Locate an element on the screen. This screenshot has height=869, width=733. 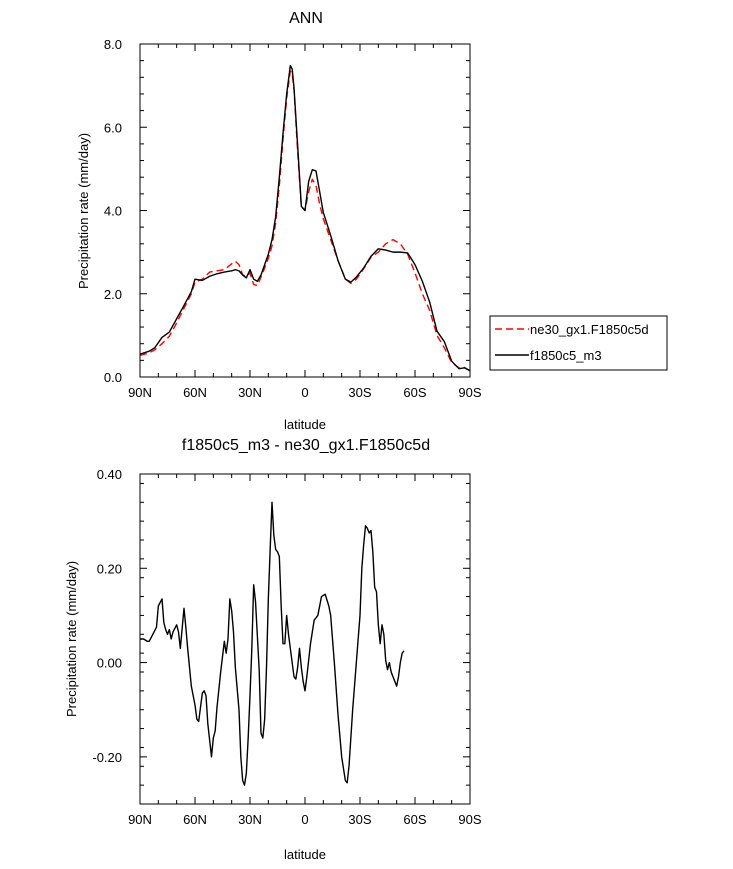
legend-label-ne30: ne30_gx1.F1850c5d is located at coordinates (589, 329).